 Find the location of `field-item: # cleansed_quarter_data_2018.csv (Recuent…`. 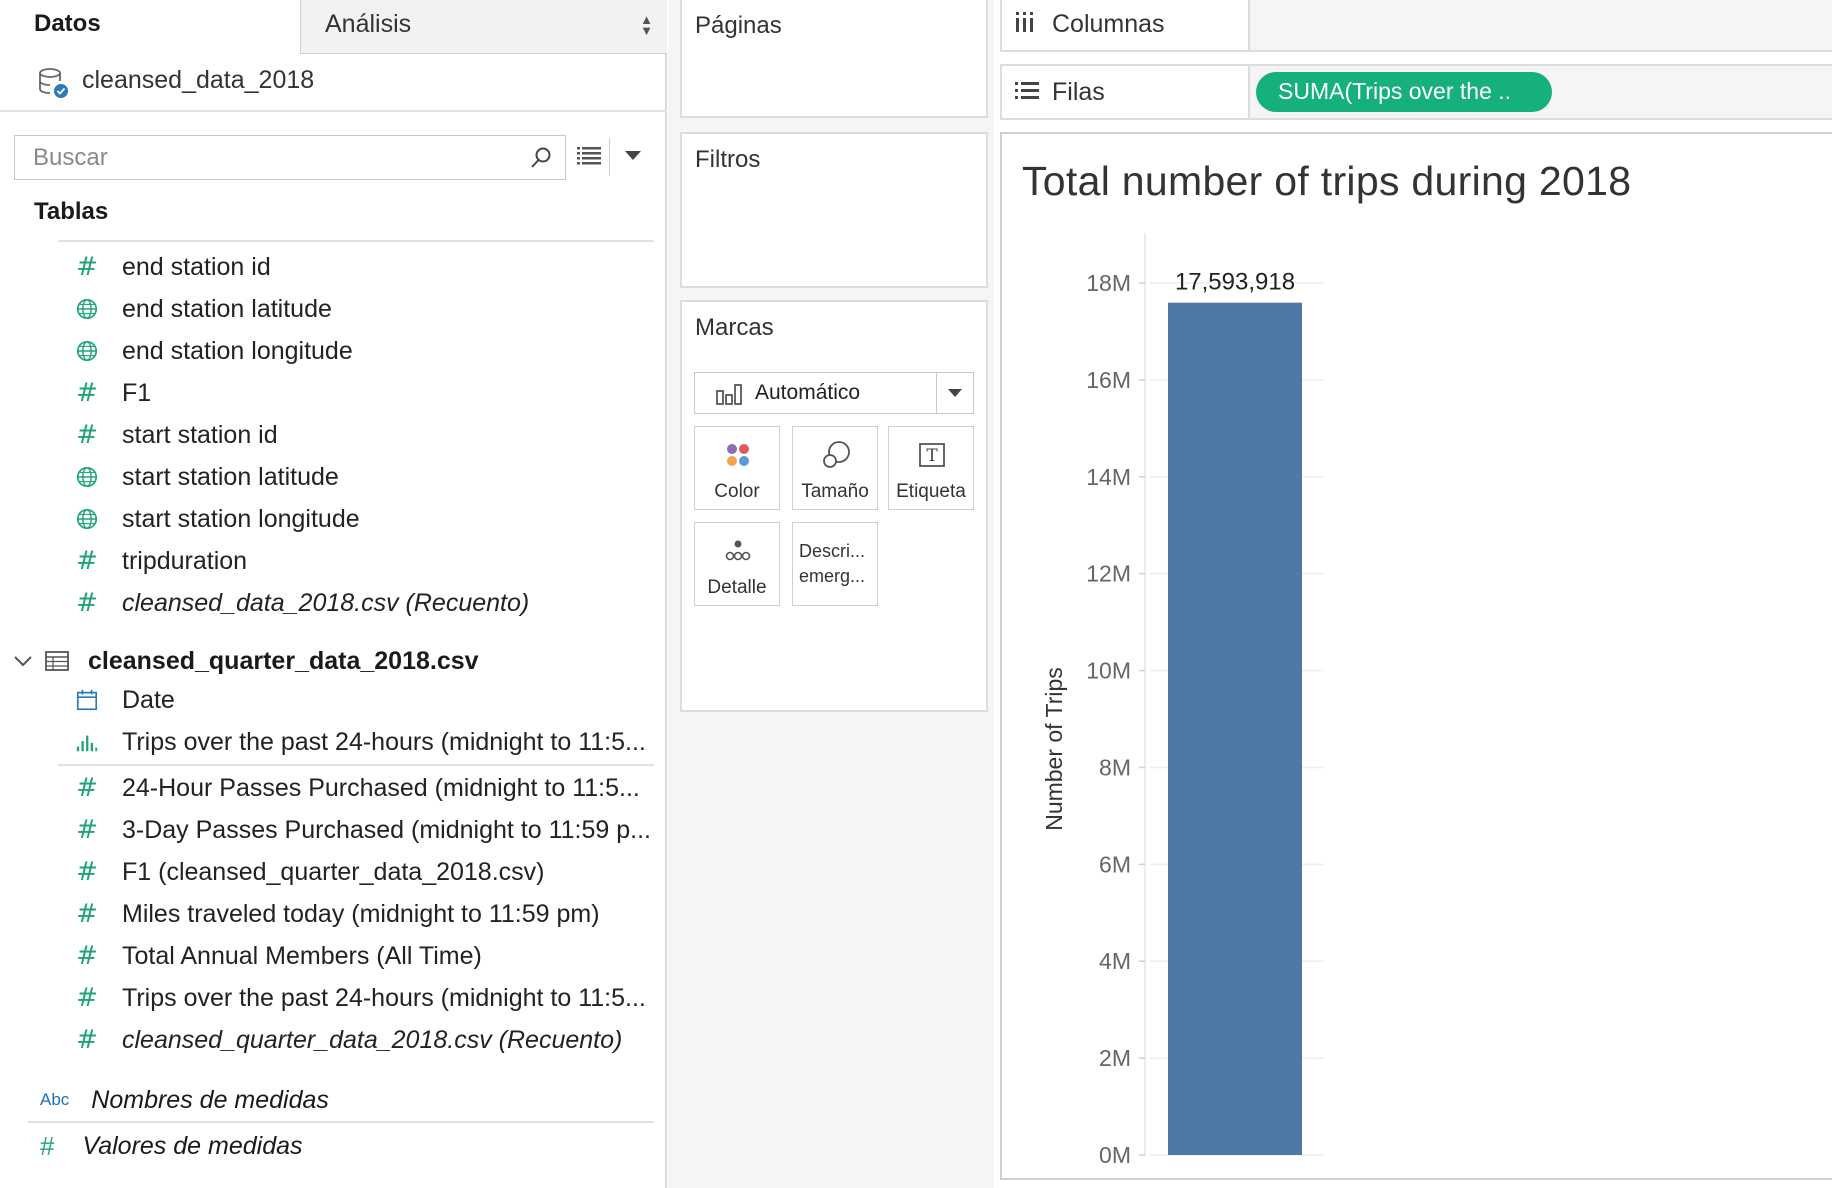

field-item: # cleansed_quarter_data_2018.csv (Recuent… is located at coordinates (347, 1040).